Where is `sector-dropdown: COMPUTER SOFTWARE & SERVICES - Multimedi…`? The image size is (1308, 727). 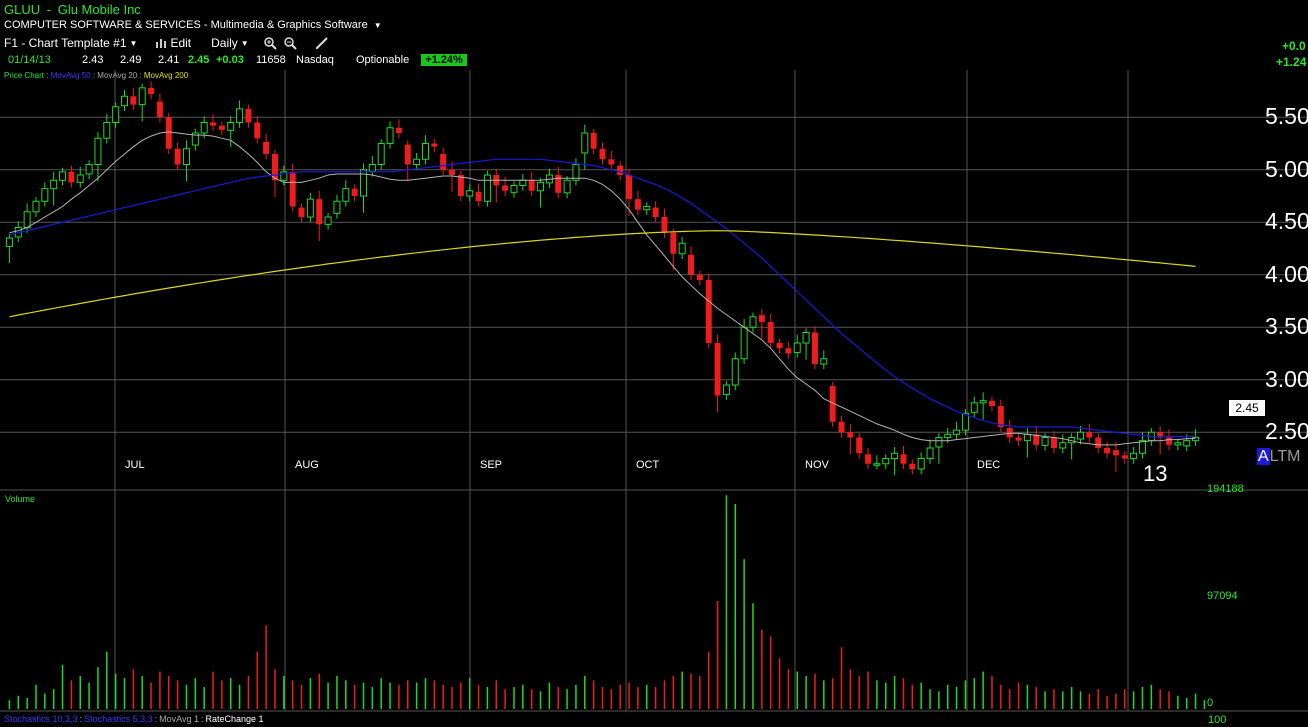 sector-dropdown: COMPUTER SOFTWARE & SERVICES - Multimedi… is located at coordinates (193, 25).